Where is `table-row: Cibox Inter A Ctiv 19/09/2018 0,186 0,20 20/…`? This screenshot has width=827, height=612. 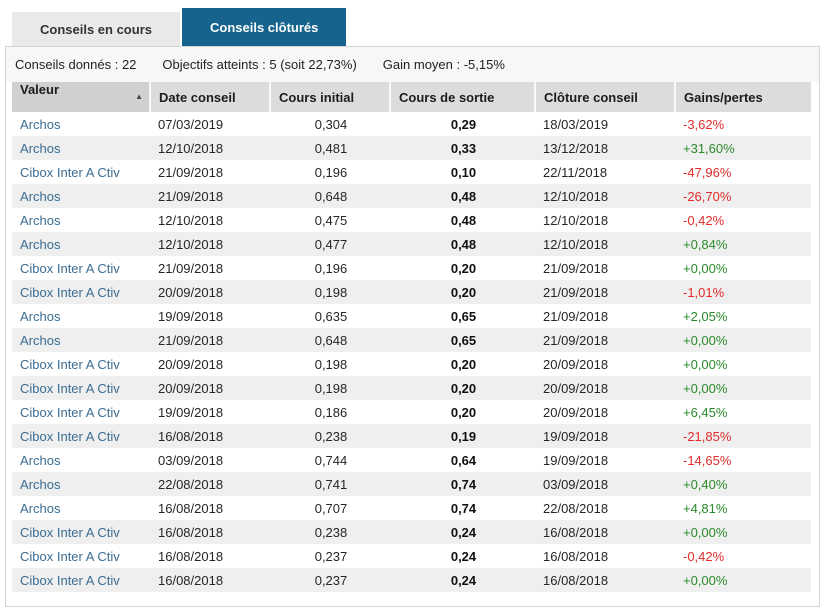
table-row: Cibox Inter A Ctiv 19/09/2018 0,186 0,20 20/… is located at coordinates (411, 412).